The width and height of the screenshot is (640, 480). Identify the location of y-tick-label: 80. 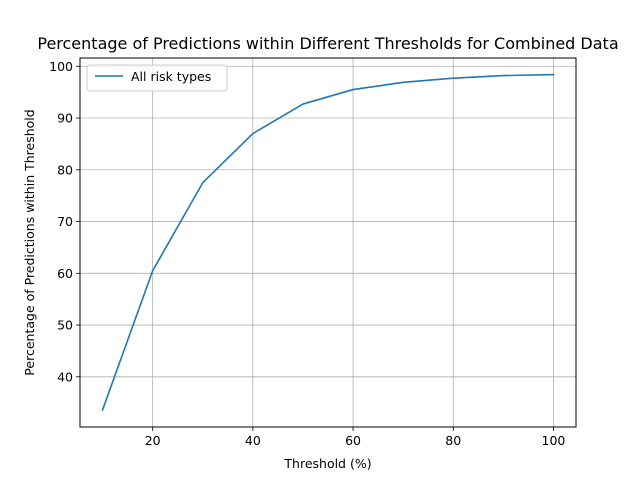
(65, 169).